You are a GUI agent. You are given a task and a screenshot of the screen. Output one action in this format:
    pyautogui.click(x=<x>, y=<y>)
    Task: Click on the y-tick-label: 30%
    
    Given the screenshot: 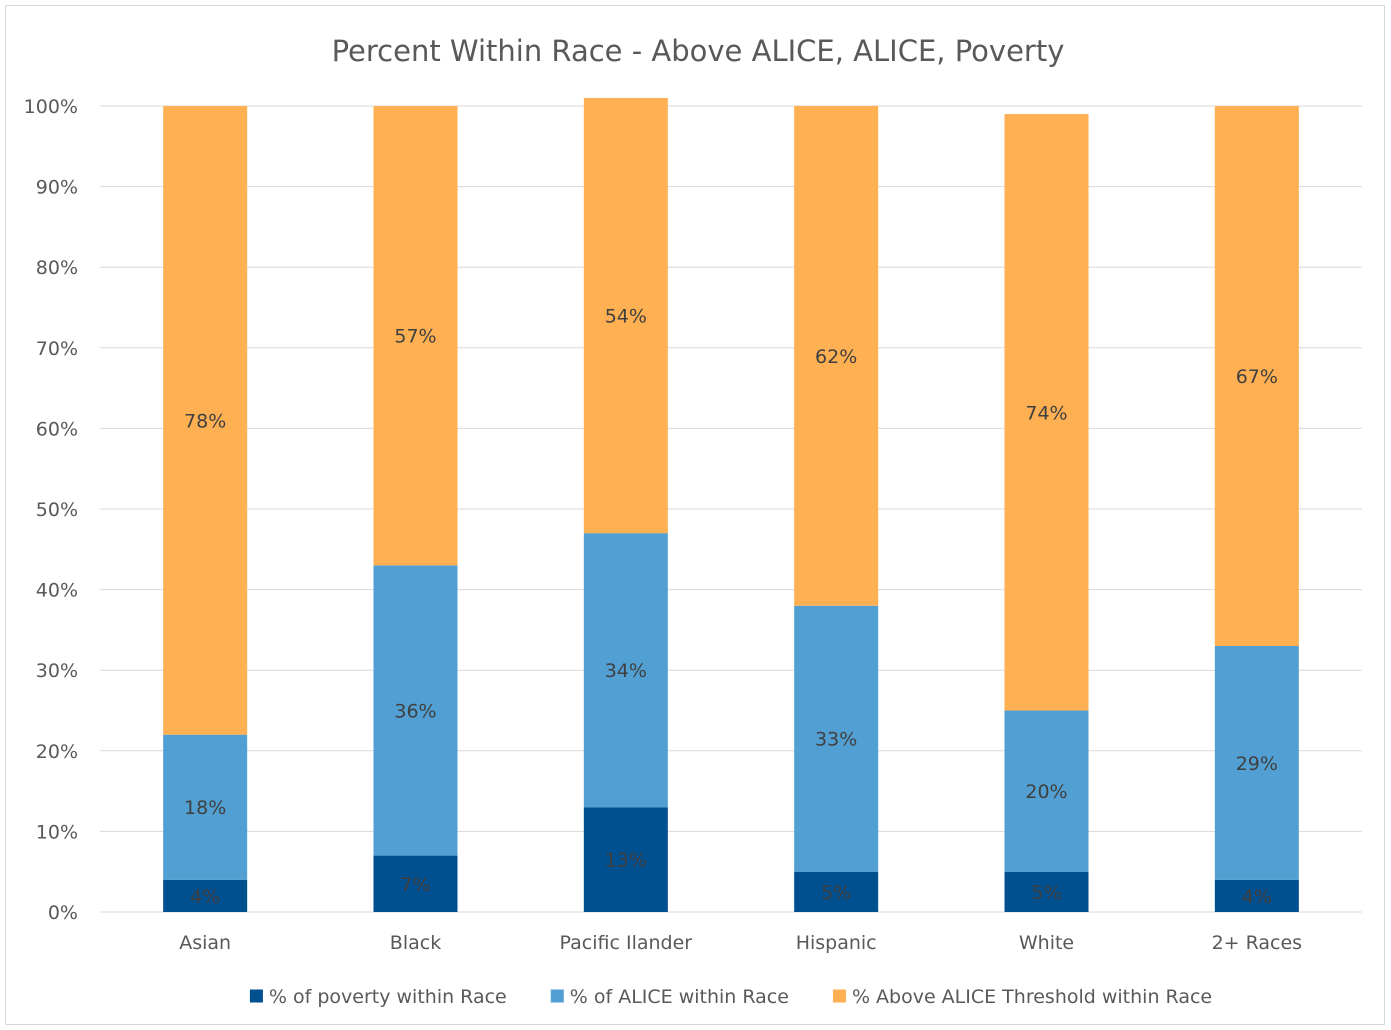 What is the action you would take?
    pyautogui.click(x=57, y=671)
    